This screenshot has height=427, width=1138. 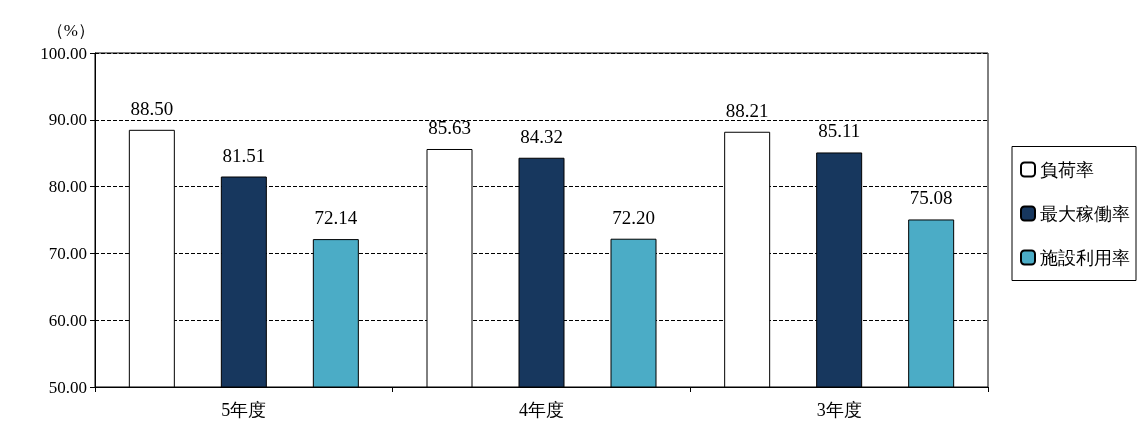 What do you see at coordinates (67, 253) in the screenshot?
I see `y-tick-label: 70.00` at bounding box center [67, 253].